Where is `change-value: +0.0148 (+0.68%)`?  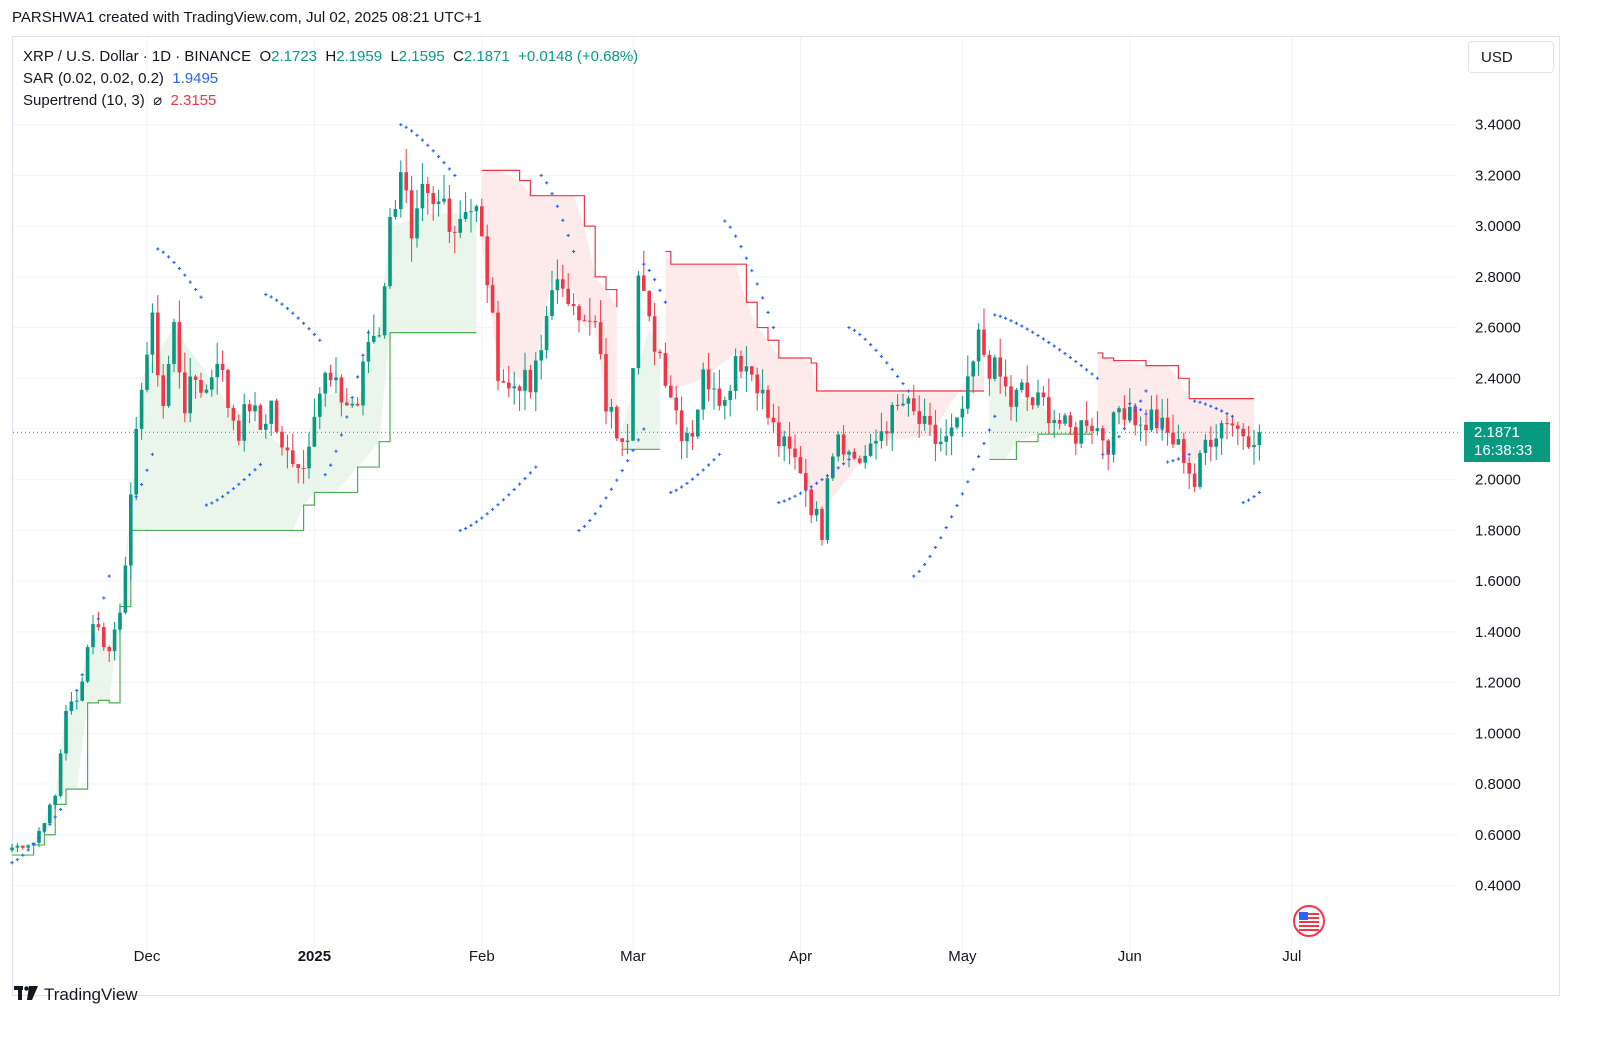 change-value: +0.0148 (+0.68%) is located at coordinates (578, 56).